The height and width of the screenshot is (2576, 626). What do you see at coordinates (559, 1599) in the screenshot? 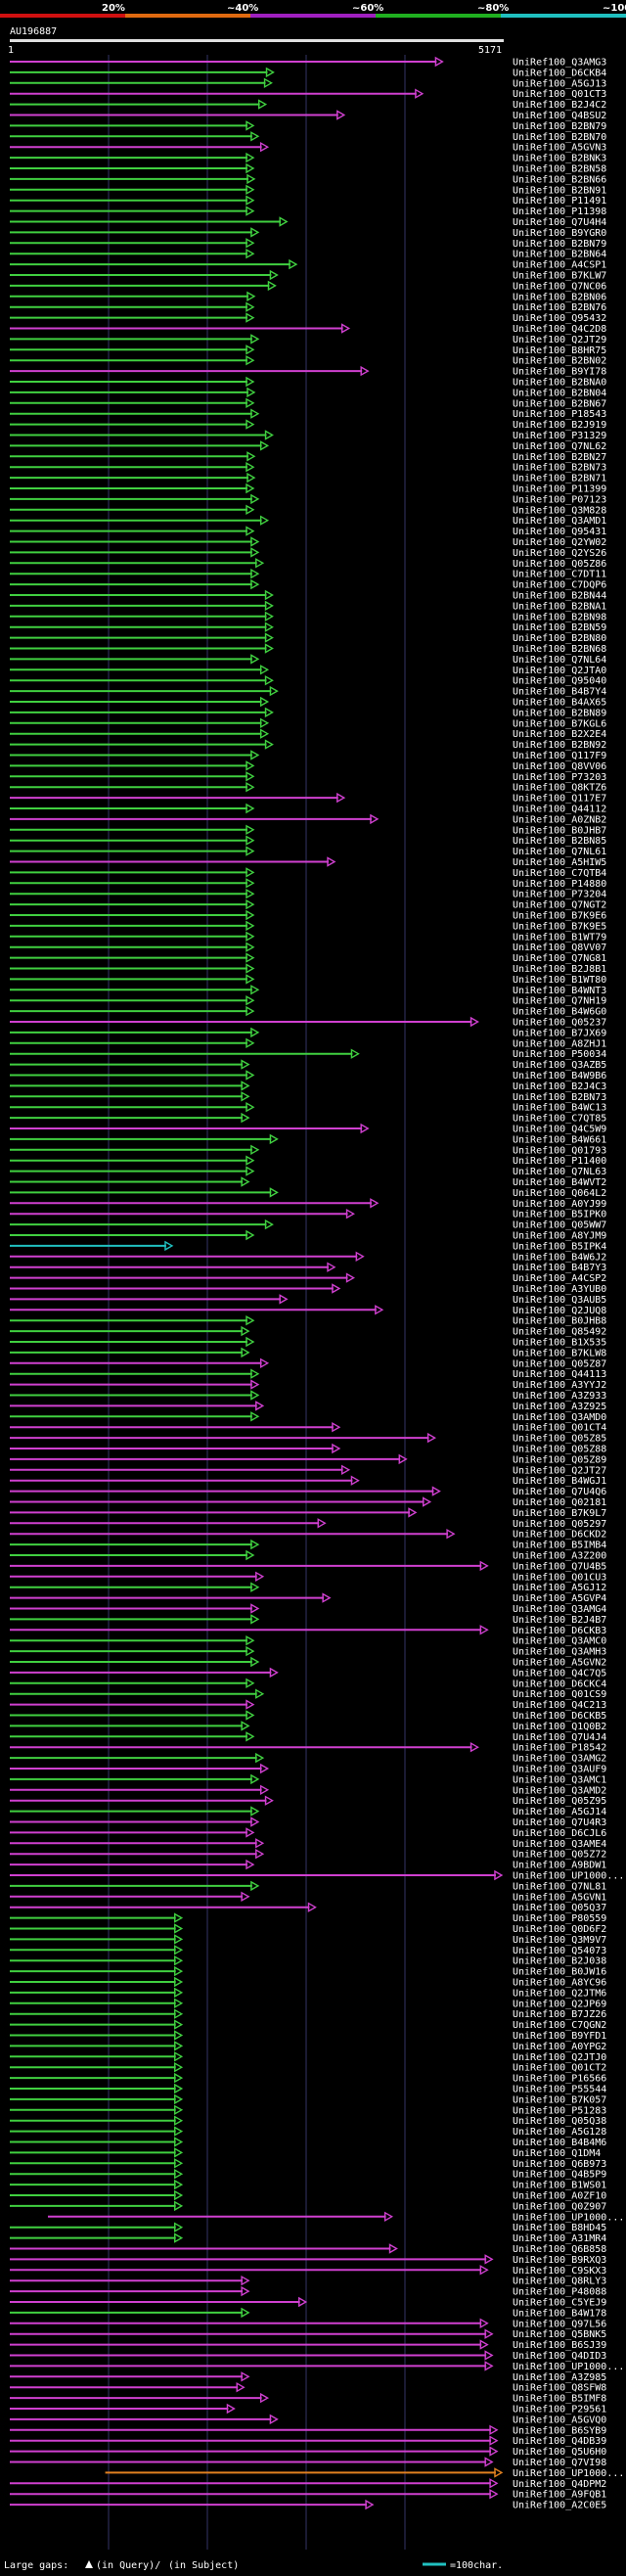
I see `hit-label: UniRef100_A5GVP4` at bounding box center [559, 1599].